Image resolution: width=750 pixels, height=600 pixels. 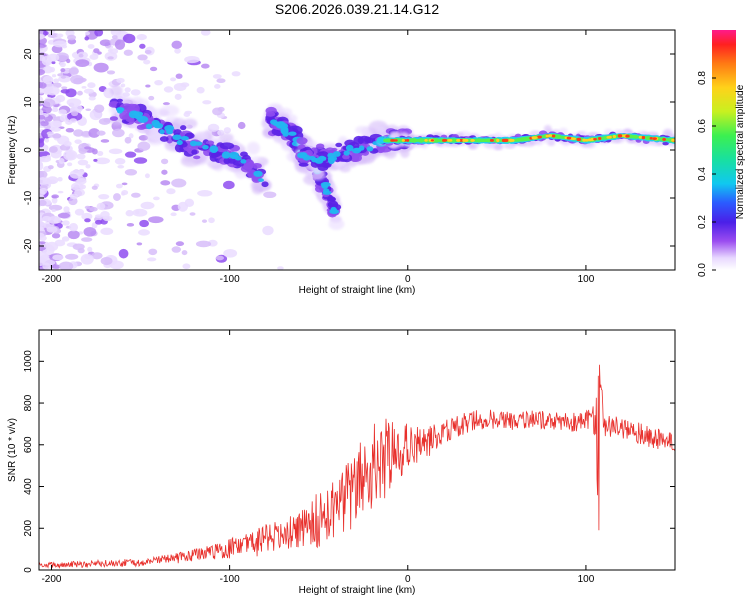 I want to click on y-tick-label: 0, so click(x=28, y=570).